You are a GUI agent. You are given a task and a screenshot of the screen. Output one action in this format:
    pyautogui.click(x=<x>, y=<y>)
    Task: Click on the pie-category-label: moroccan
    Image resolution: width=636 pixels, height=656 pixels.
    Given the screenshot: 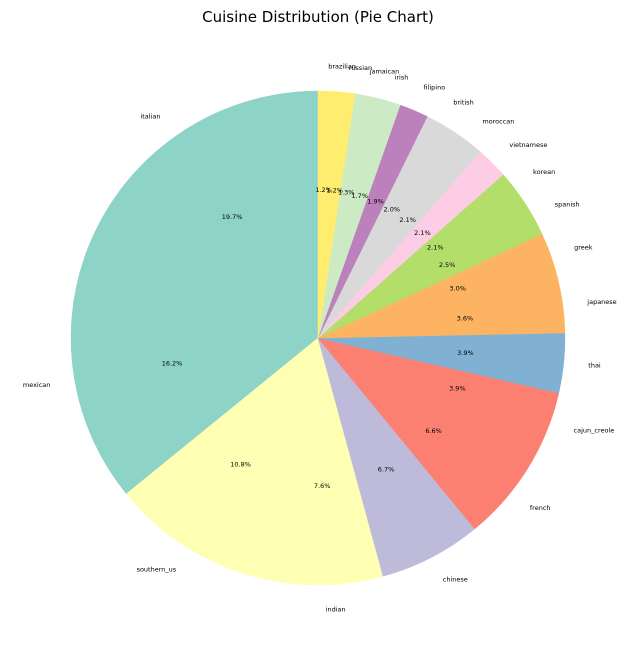 What is the action you would take?
    pyautogui.click(x=498, y=122)
    